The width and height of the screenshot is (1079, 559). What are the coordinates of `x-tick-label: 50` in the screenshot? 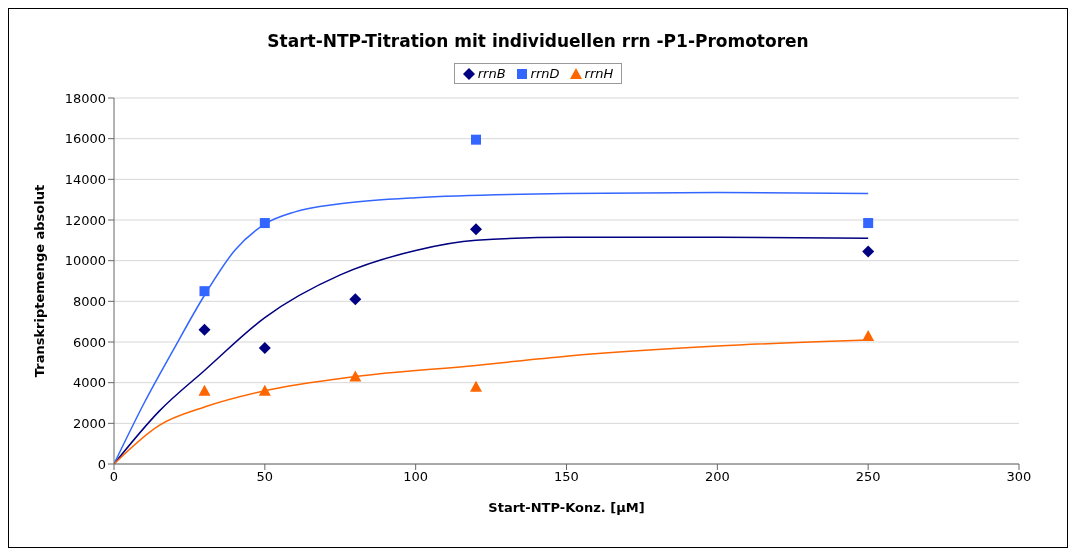 It's located at (265, 477).